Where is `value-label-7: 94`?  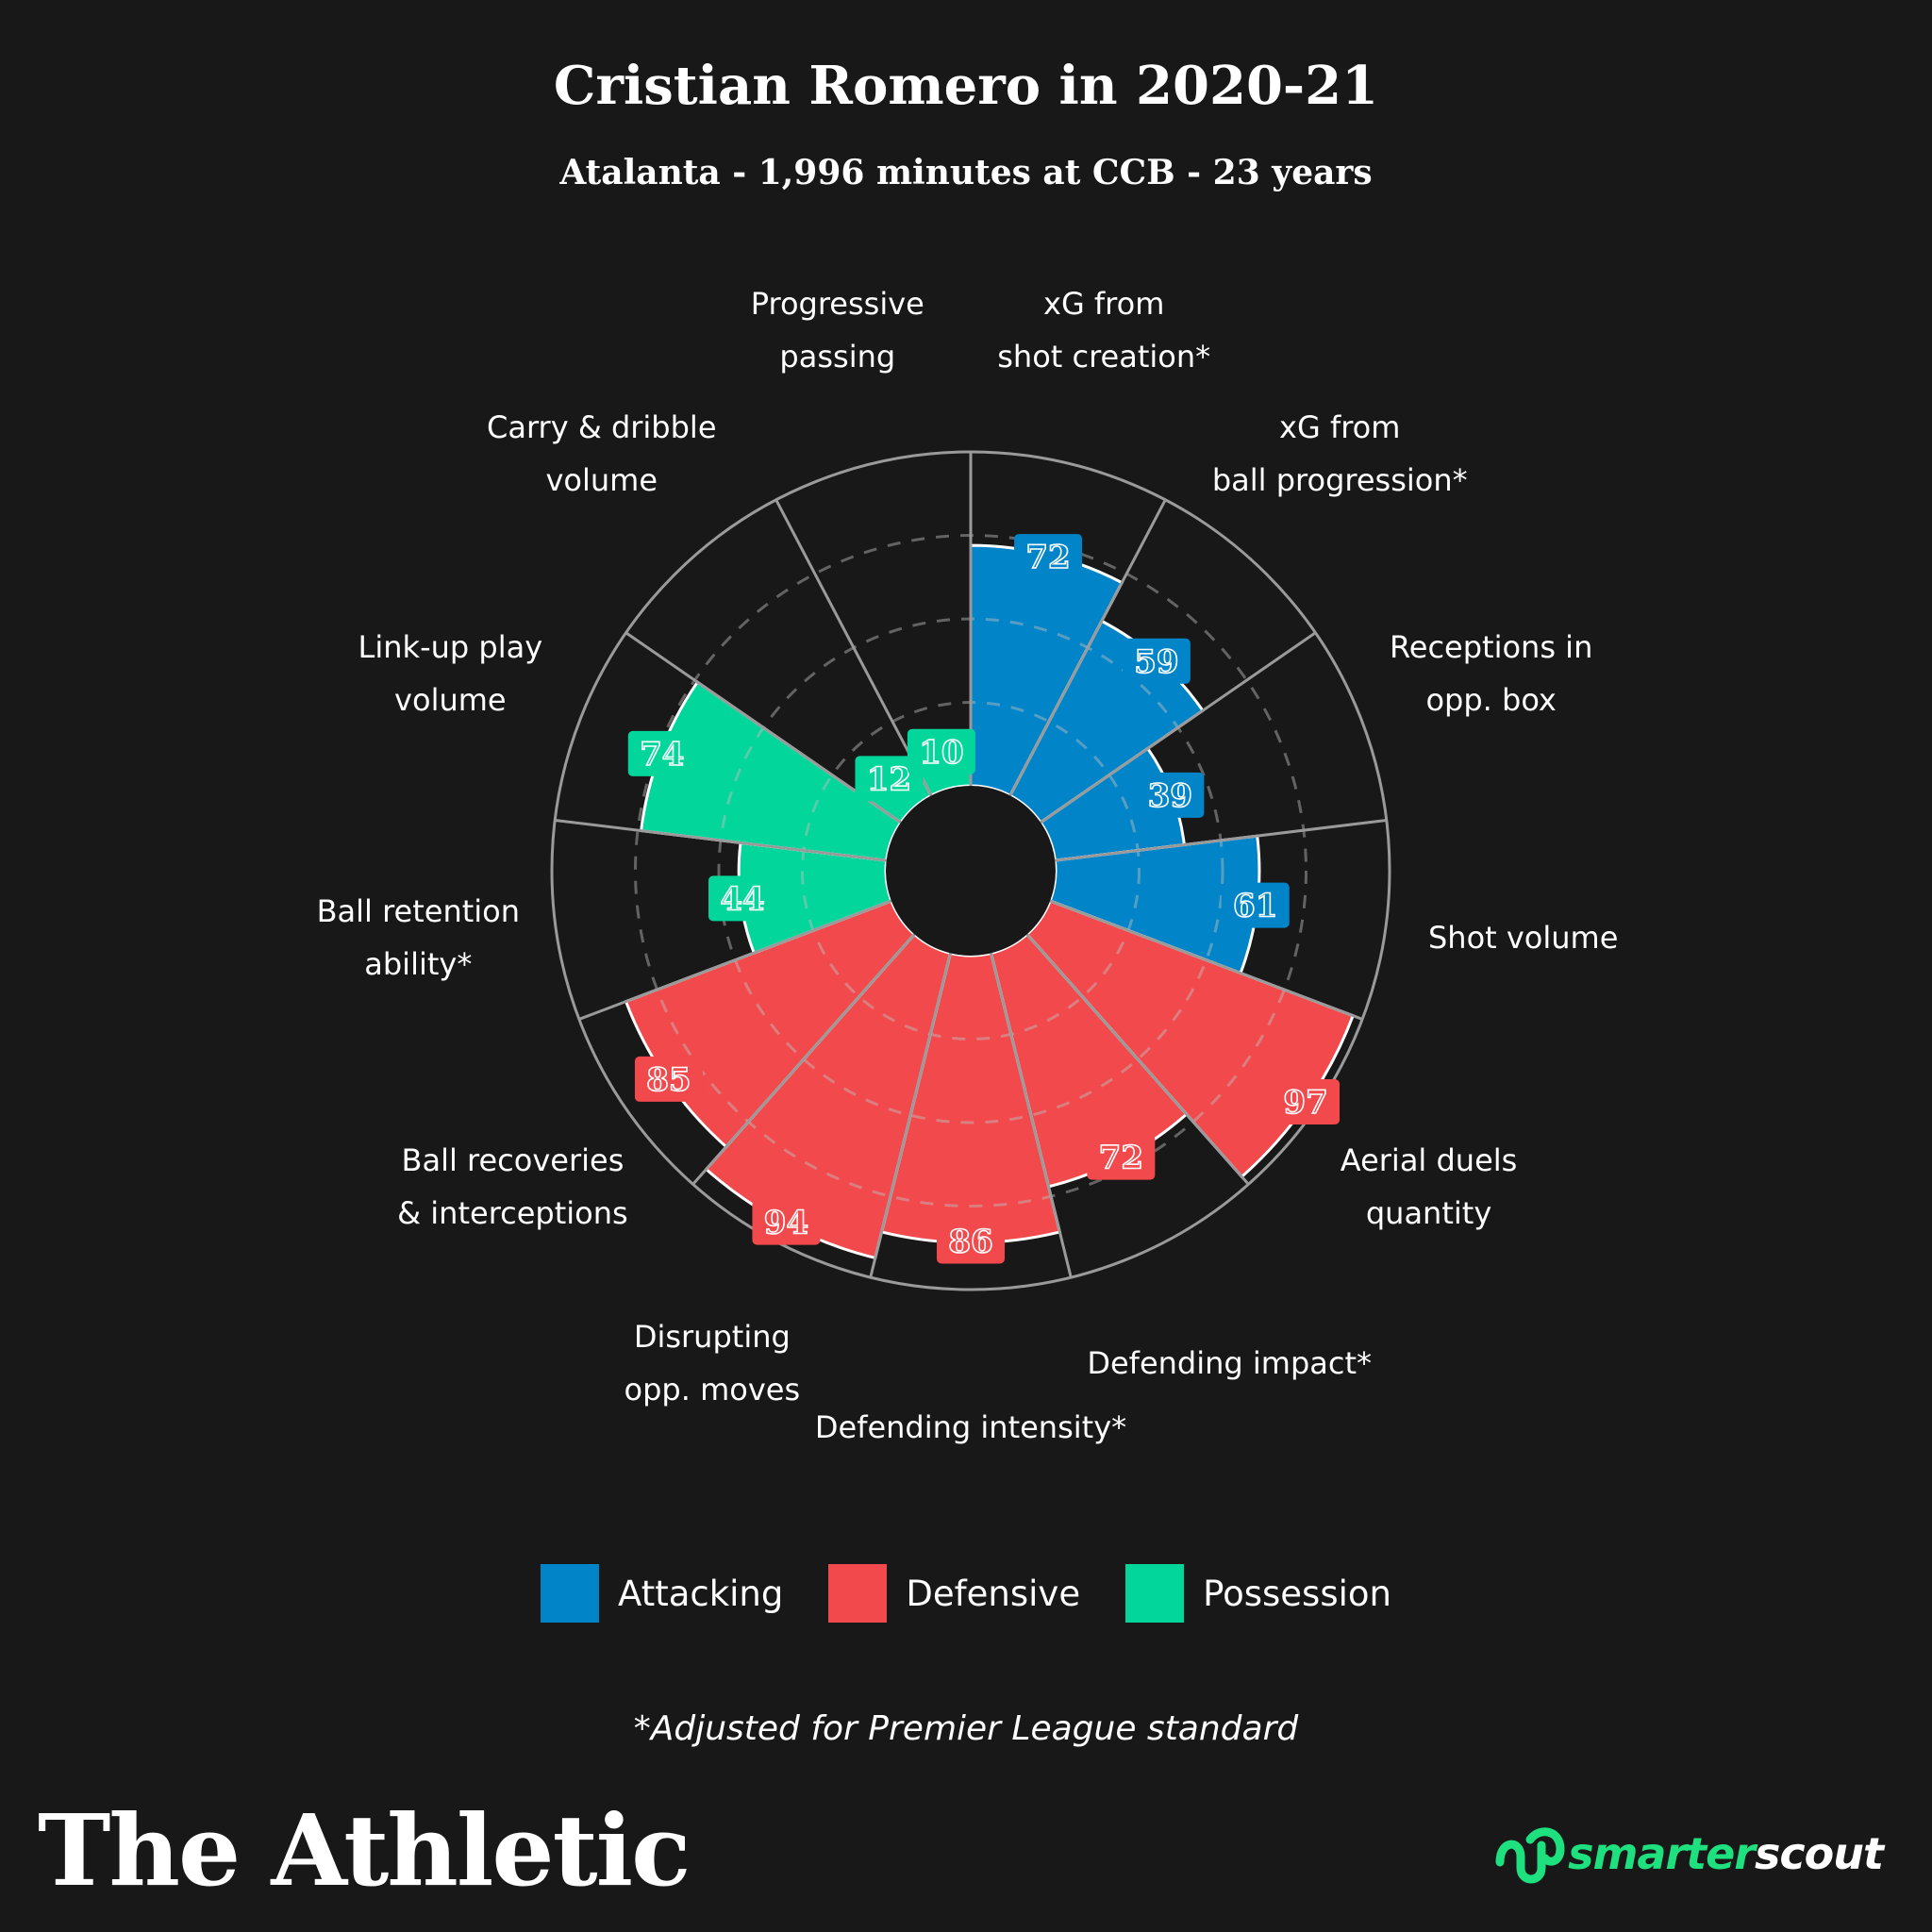
value-label-7: 94 is located at coordinates (786, 1222).